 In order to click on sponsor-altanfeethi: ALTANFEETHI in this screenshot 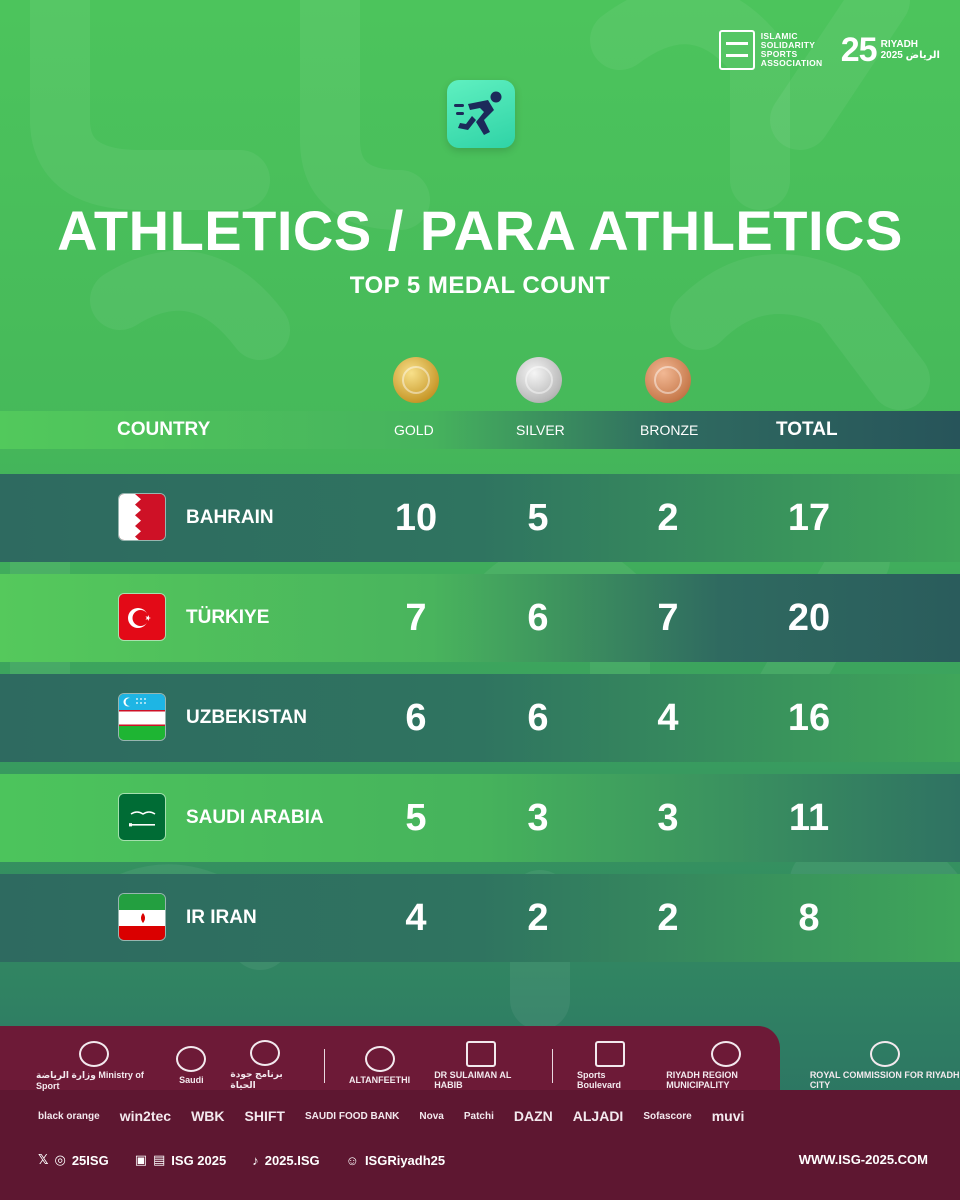, I will do `click(379, 1065)`.